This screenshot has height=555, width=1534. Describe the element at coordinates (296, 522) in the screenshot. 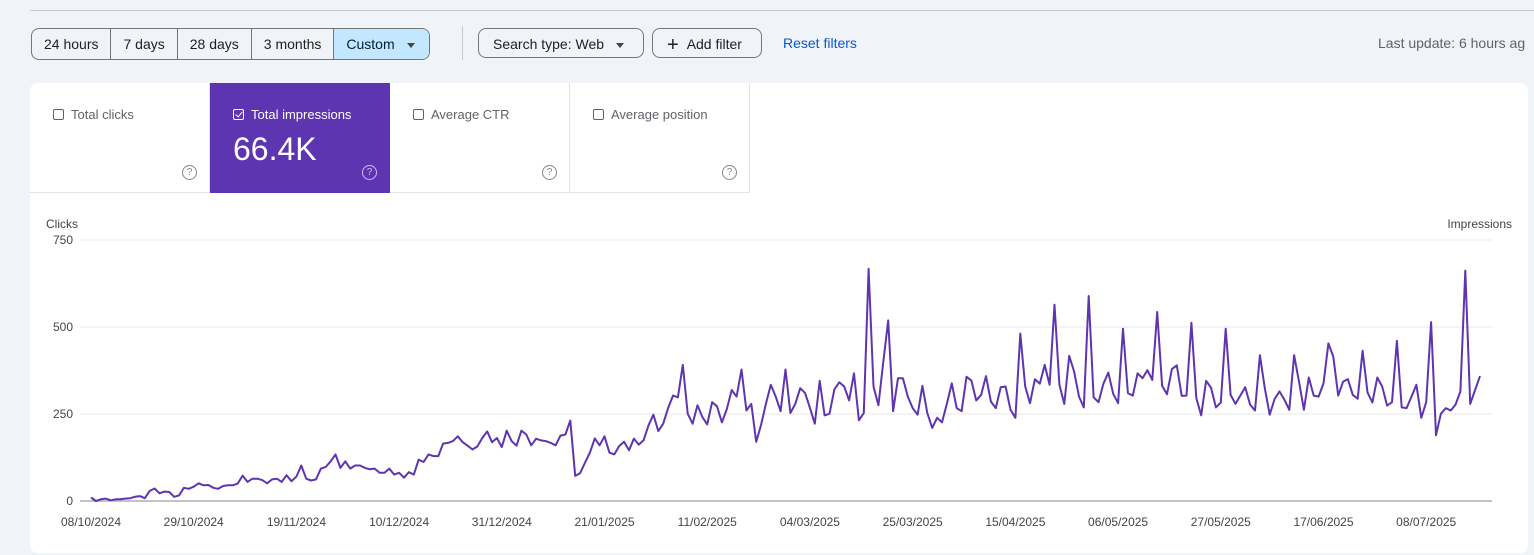

I see `x-tick-label: 19/11/2024` at that location.